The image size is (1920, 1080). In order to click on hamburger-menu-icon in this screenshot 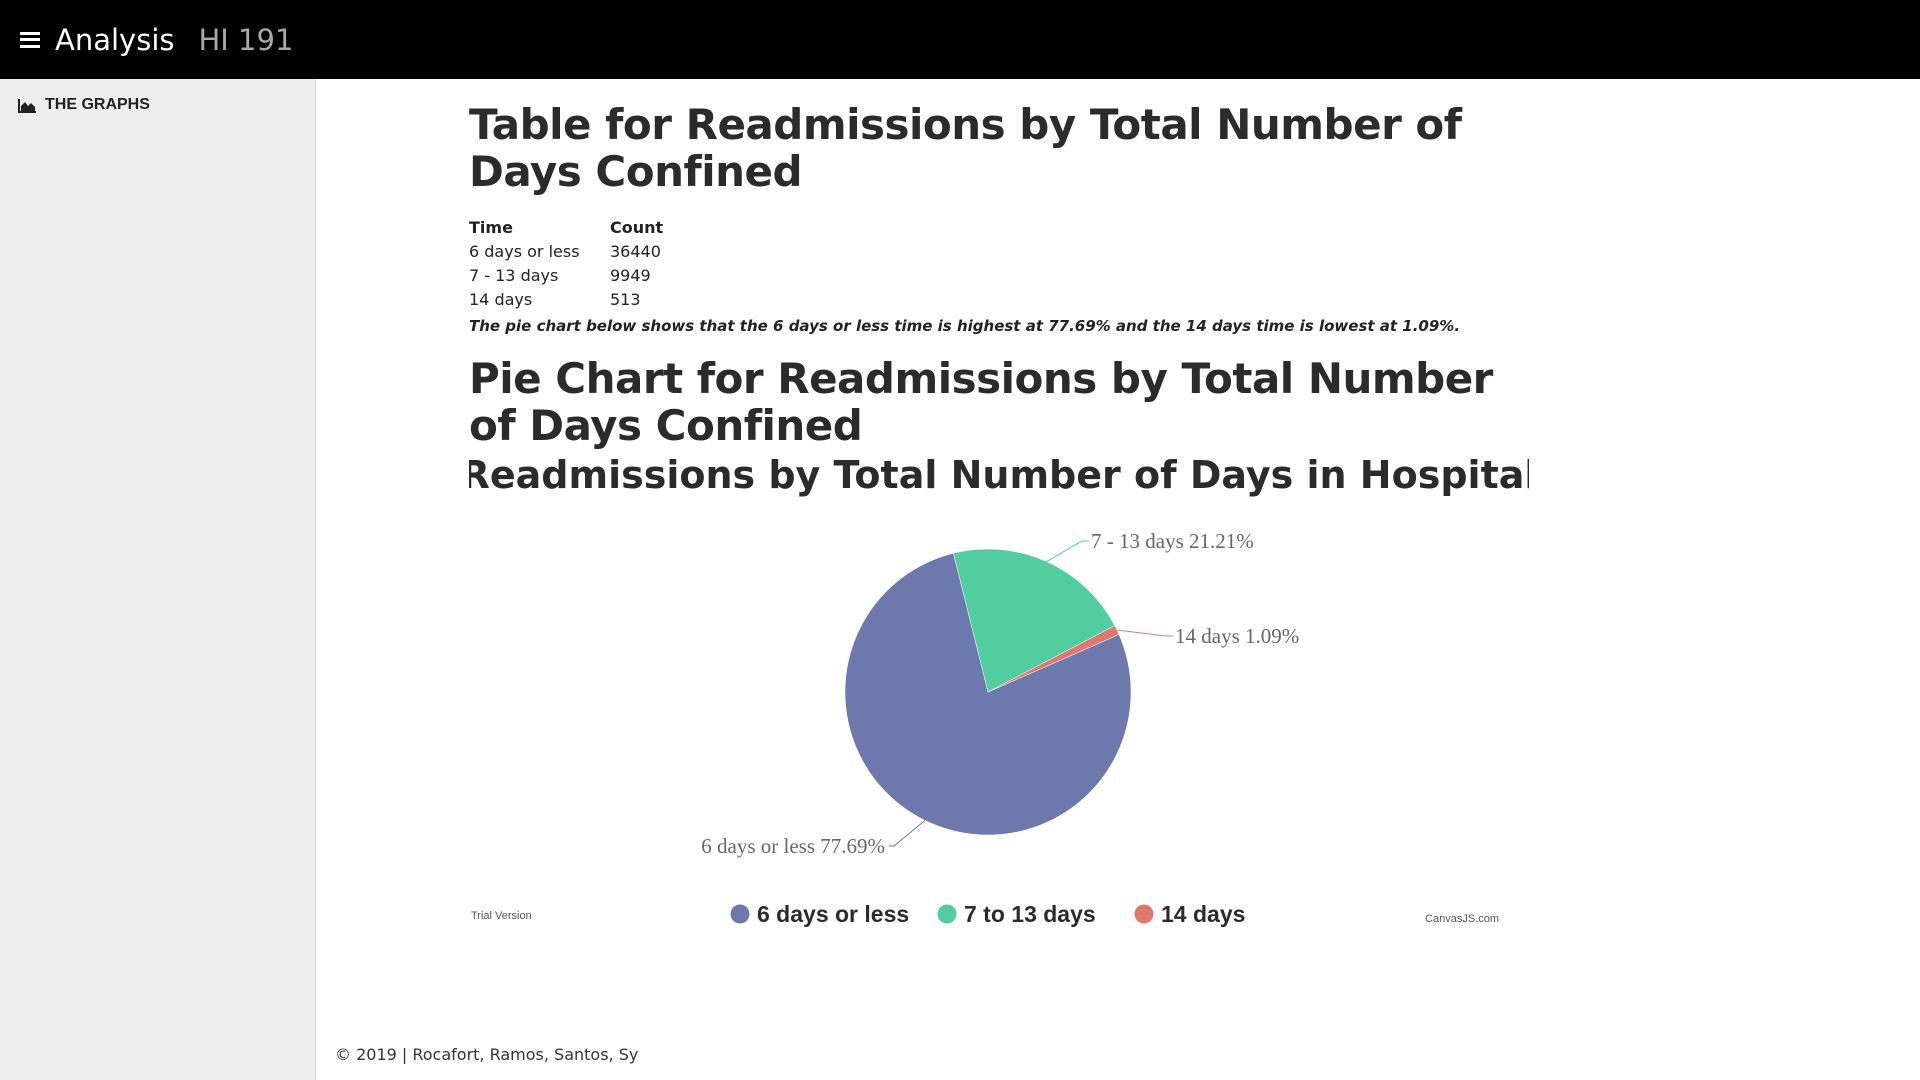, I will do `click(30, 39)`.